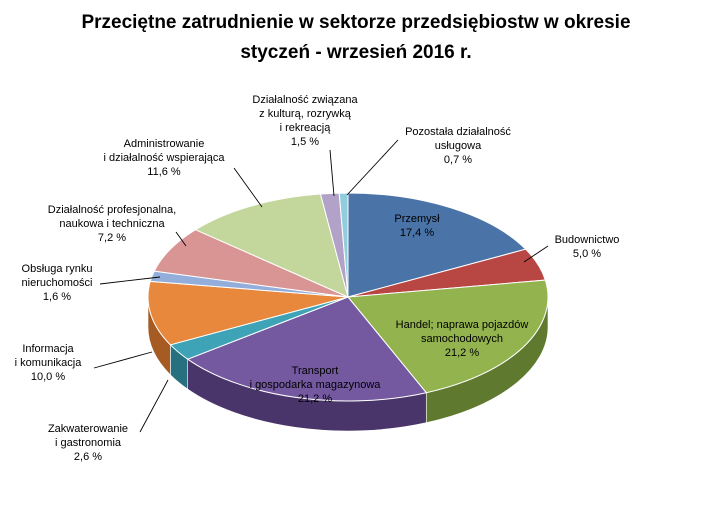 This screenshot has width=712, height=517. Describe the element at coordinates (417, 233) in the screenshot. I see `slice-value-label: 17,4 %` at that location.